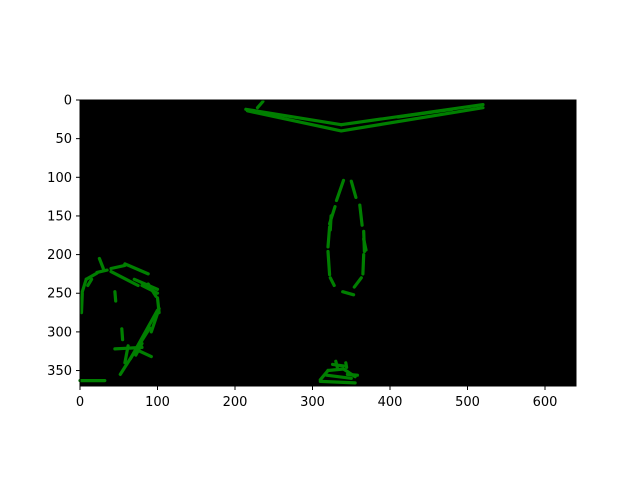 The width and height of the screenshot is (640, 480). I want to click on y-tick-label: 150, so click(59, 216).